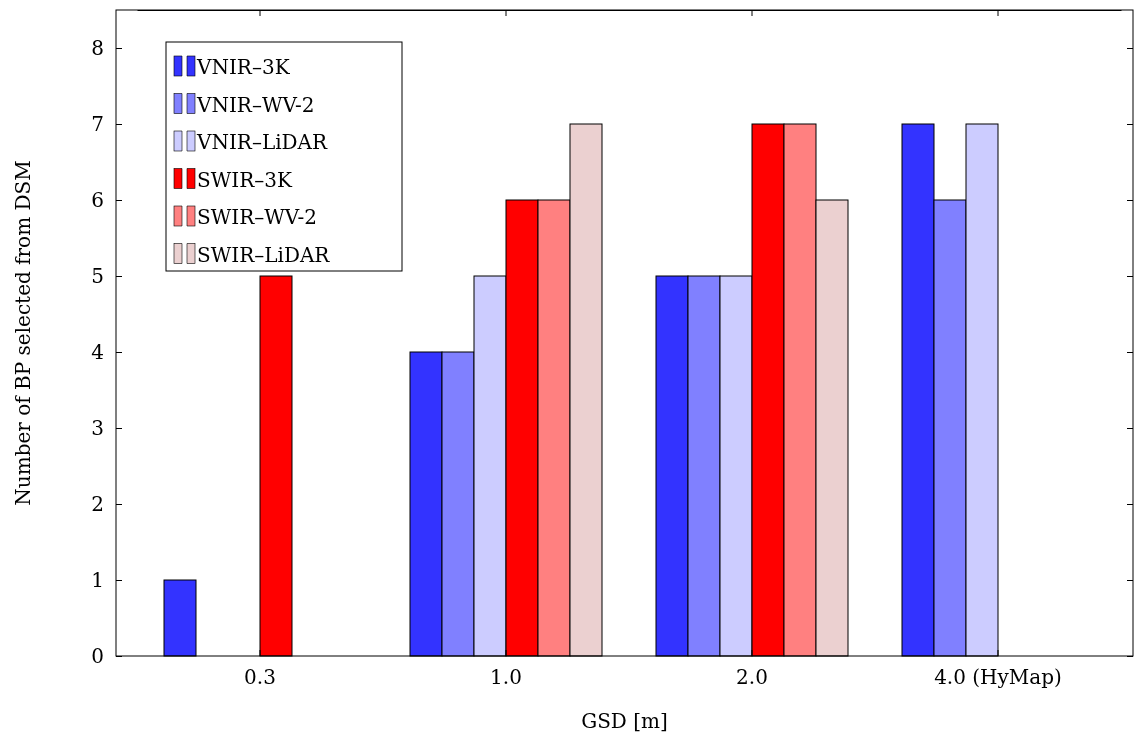  I want to click on legend-label: VNIR–LiDAR, so click(262, 142).